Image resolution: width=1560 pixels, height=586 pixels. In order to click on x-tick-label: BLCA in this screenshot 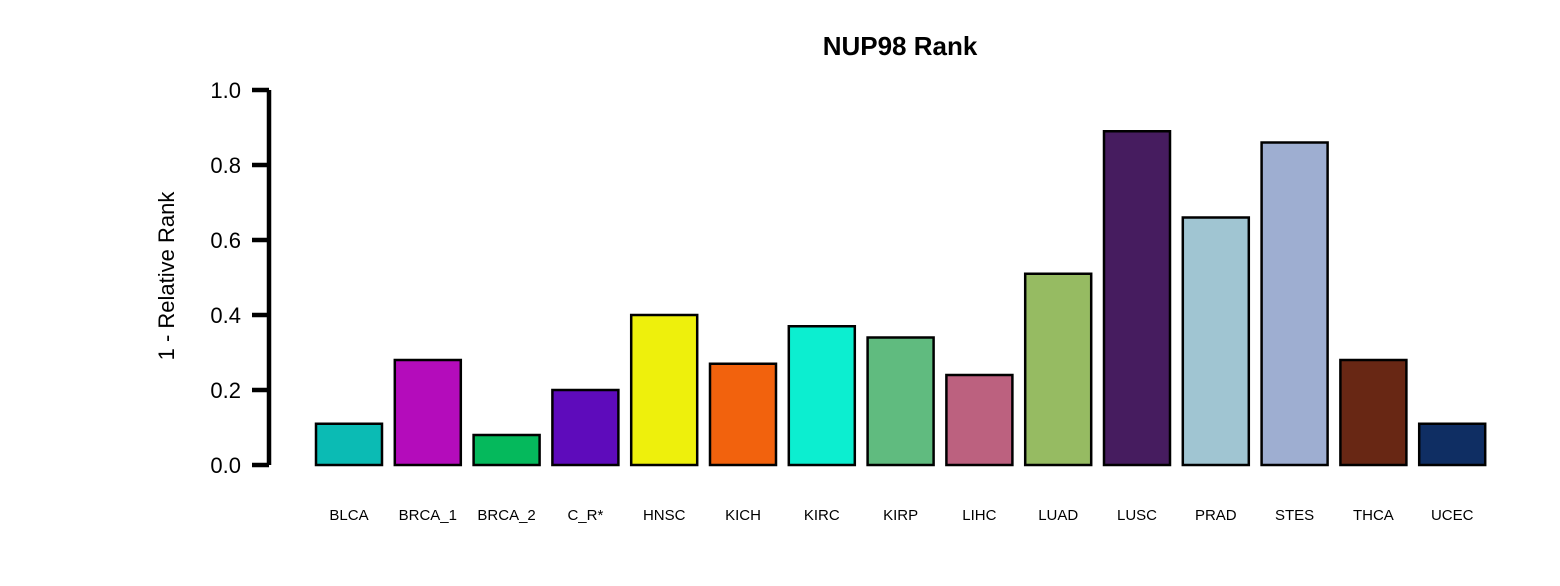, I will do `click(348, 515)`.